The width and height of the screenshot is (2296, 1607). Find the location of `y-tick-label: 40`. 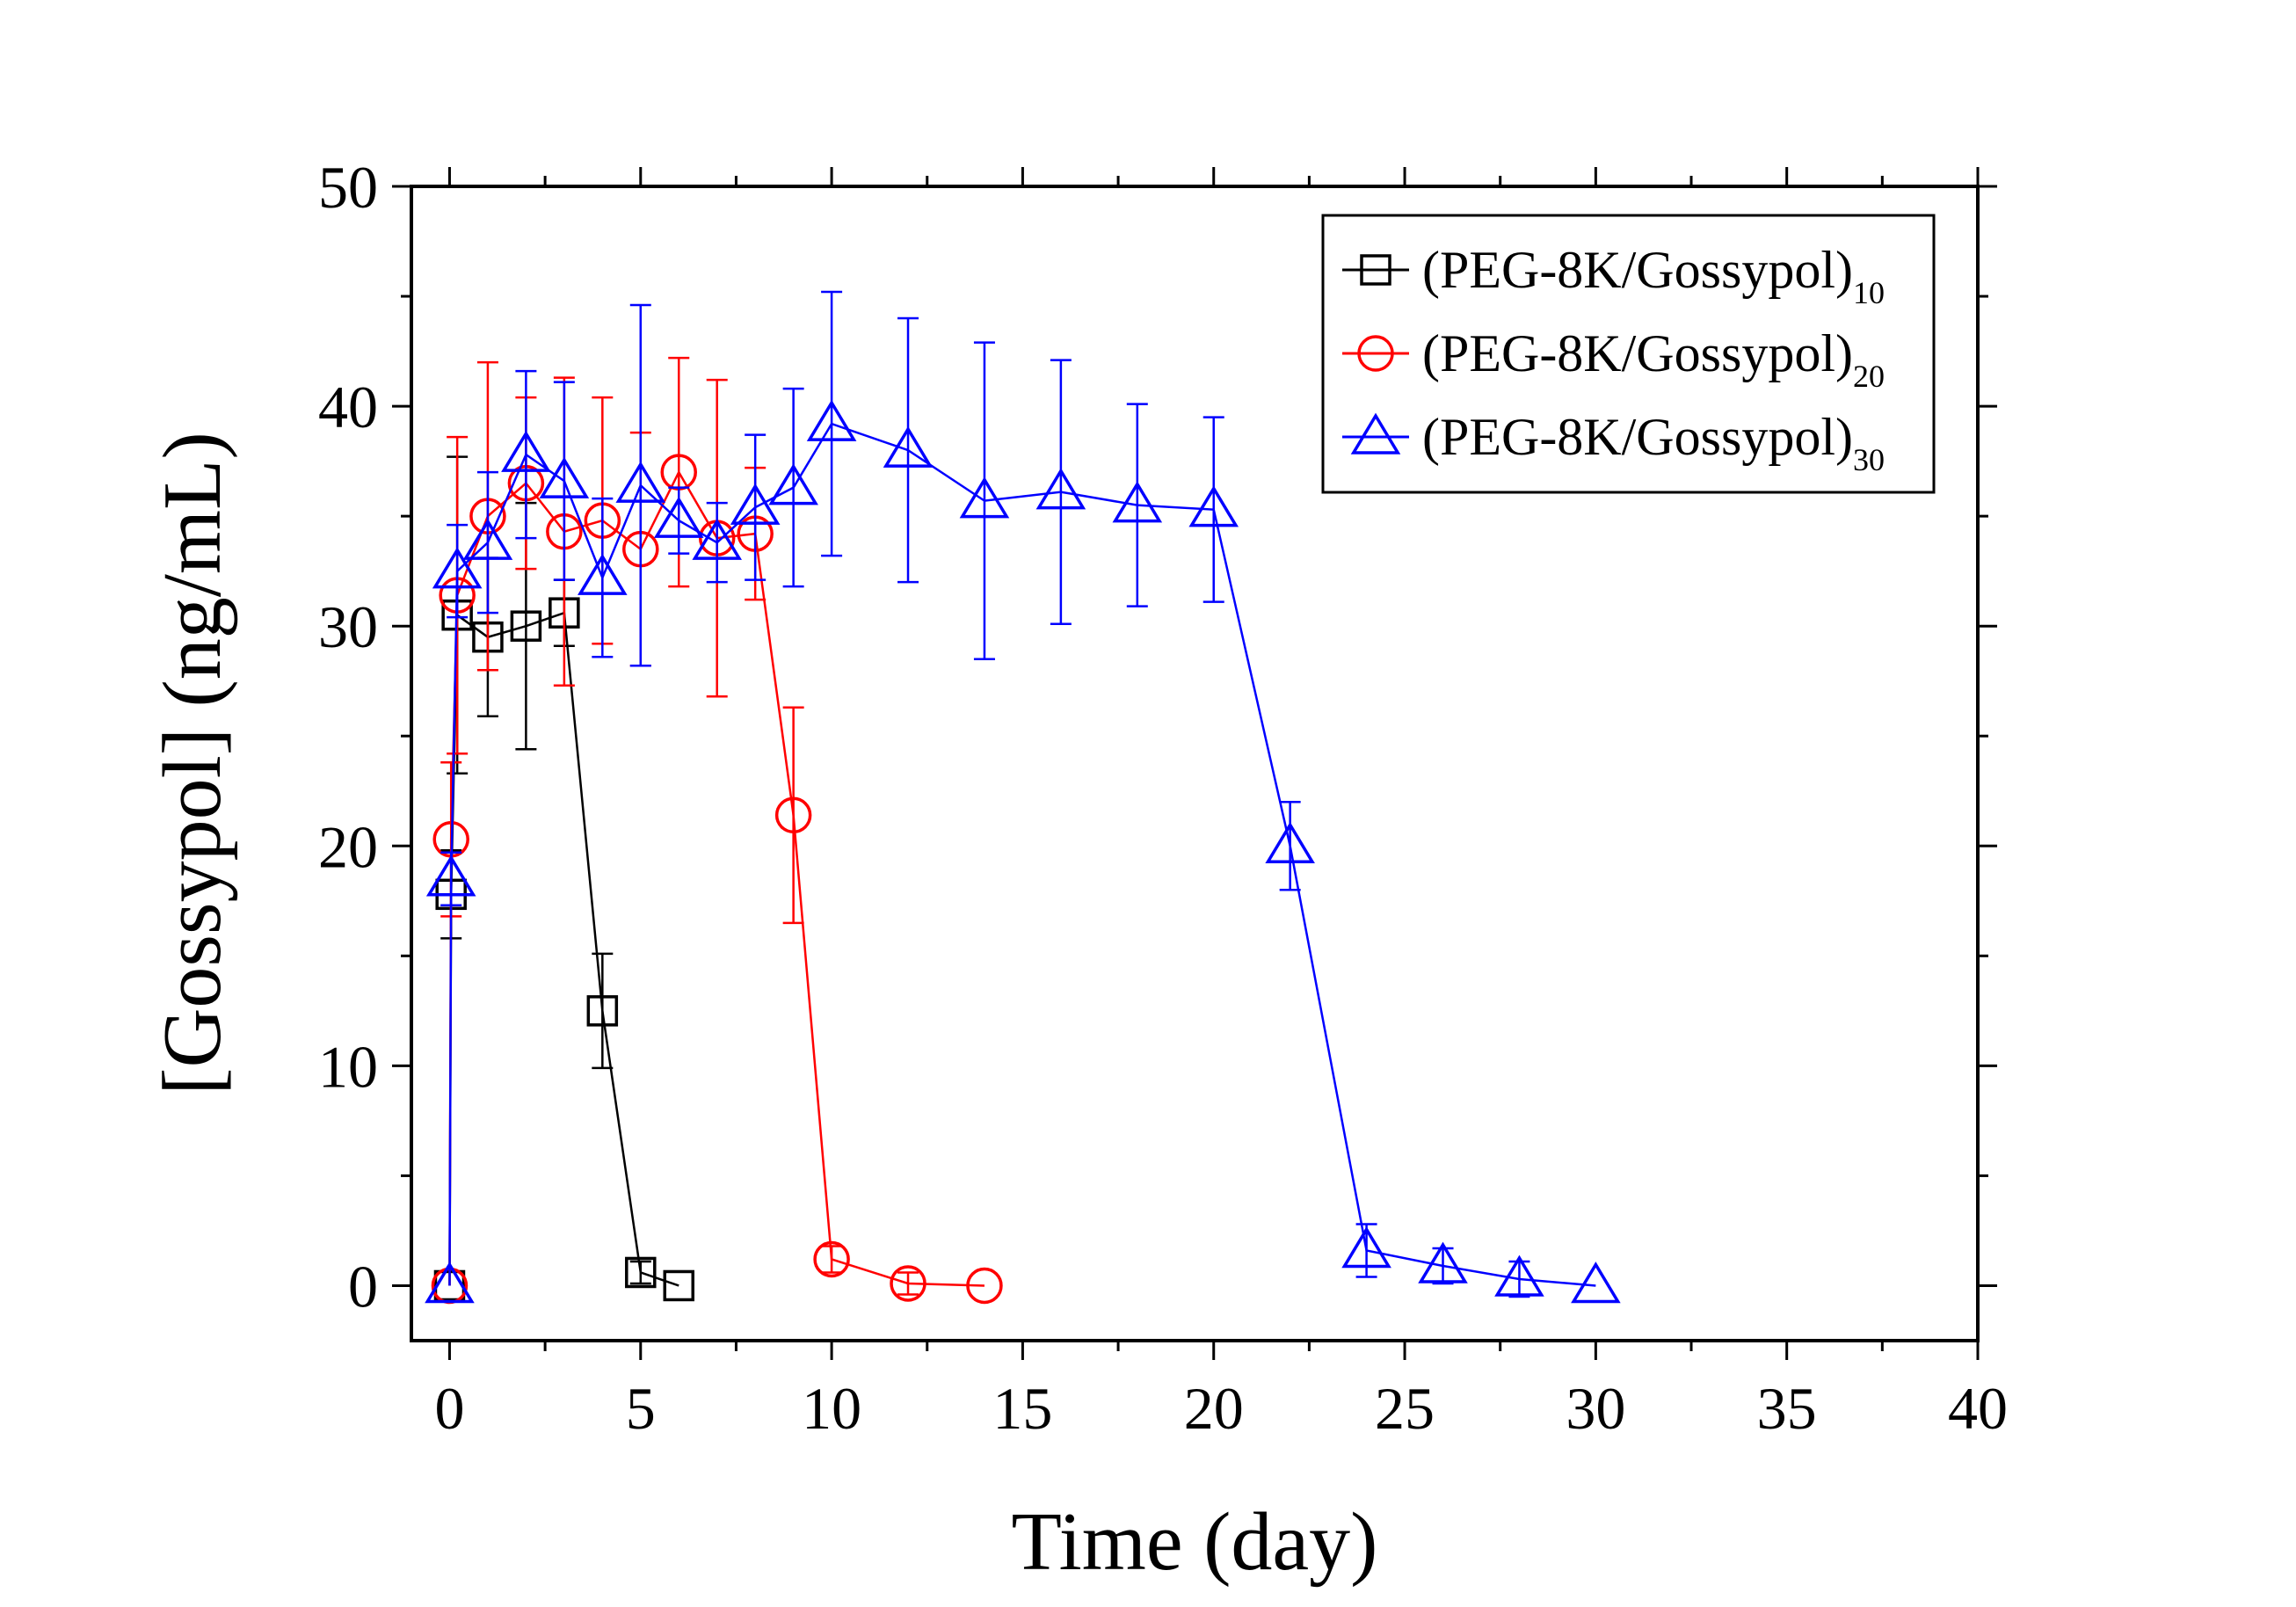

y-tick-label: 40 is located at coordinates (348, 407).